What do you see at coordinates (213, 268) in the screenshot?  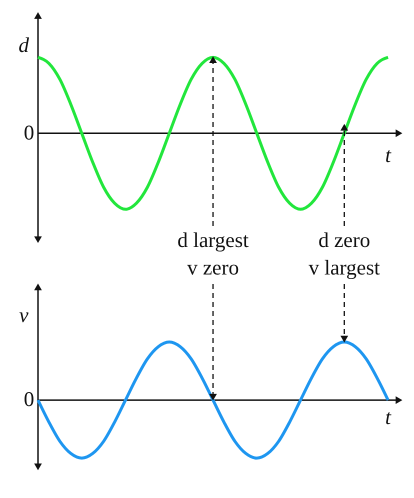 I see `text: v zero` at bounding box center [213, 268].